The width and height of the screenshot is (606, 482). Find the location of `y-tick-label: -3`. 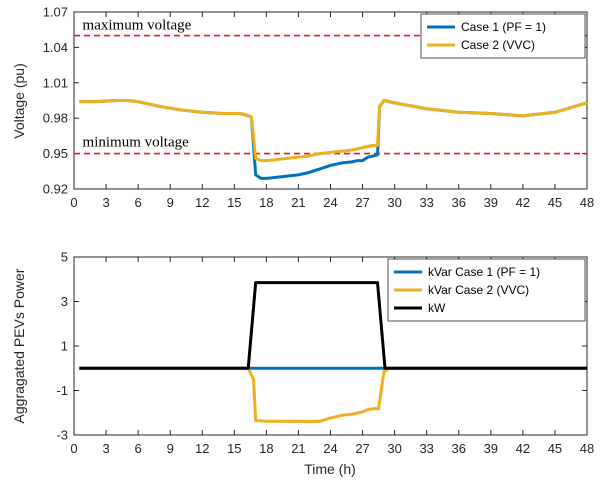

y-tick-label: -3 is located at coordinates (62, 435).